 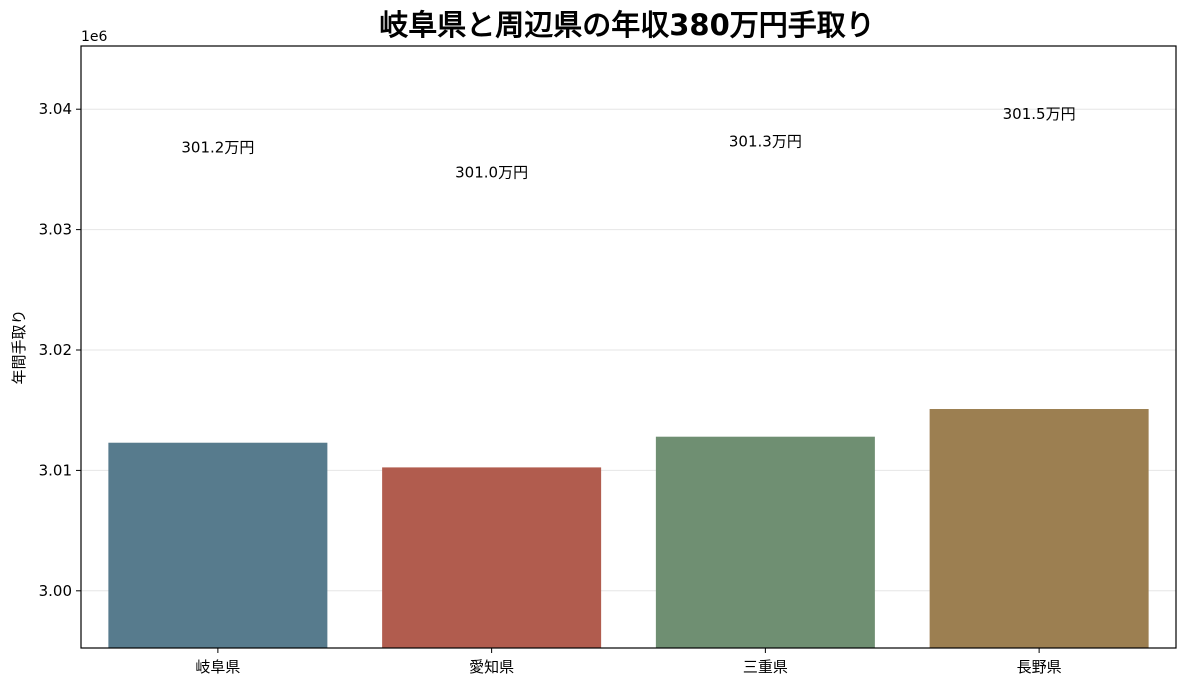 What do you see at coordinates (765, 142) in the screenshot?
I see `data-label: 301.3万円` at bounding box center [765, 142].